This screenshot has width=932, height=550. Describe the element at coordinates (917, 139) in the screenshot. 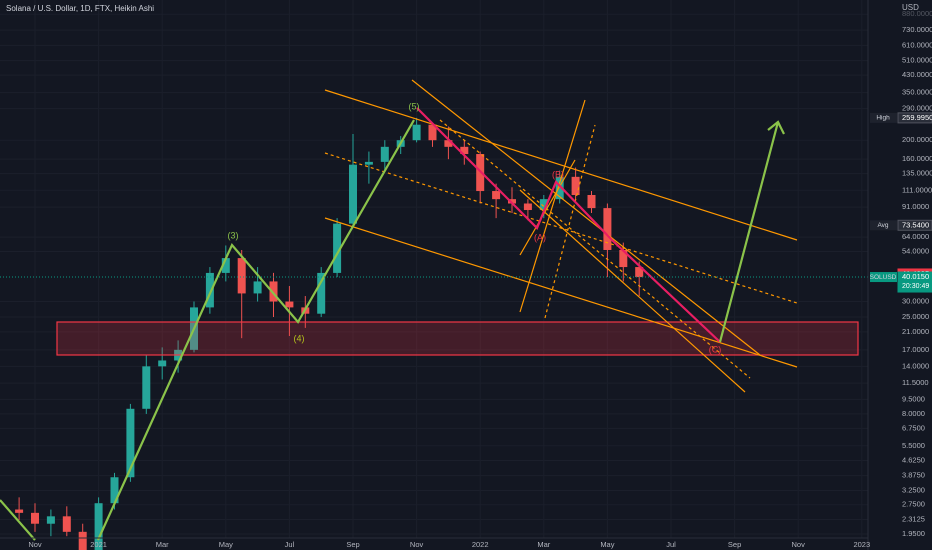

I see `y-tick-label: 200.0000` at that location.